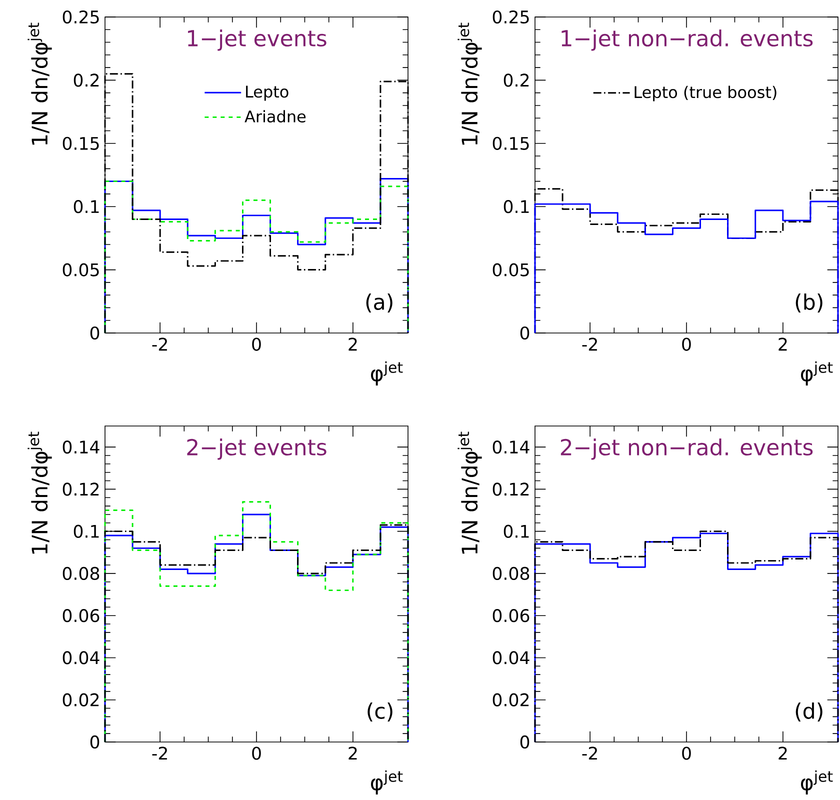 The height and width of the screenshot is (800, 840). I want to click on legend-label: Ariadne, so click(275, 116).